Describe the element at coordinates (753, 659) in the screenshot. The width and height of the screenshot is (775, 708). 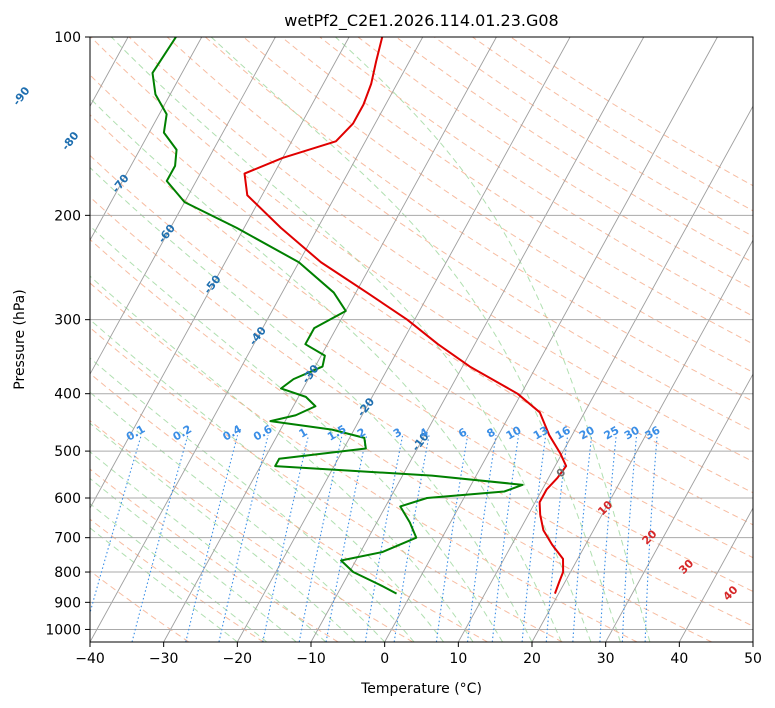
I see `x-tick-label: 50` at that location.